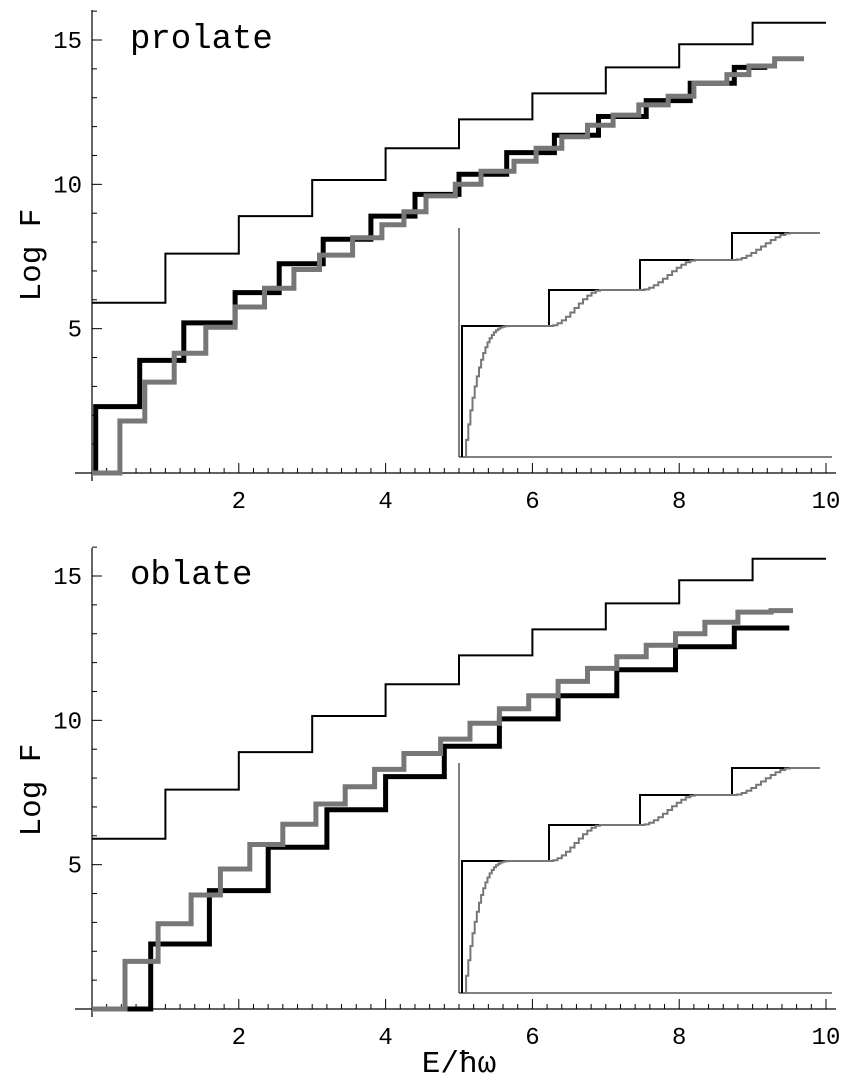  Describe the element at coordinates (459, 1064) in the screenshot. I see `x-axis-title: E/ħω` at that location.